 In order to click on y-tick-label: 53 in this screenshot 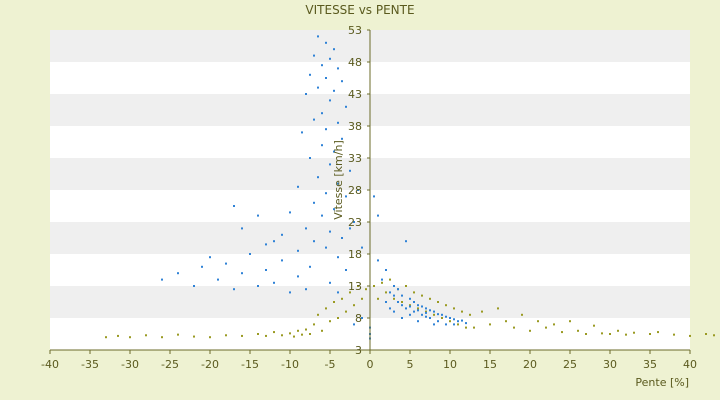, I will do `click(355, 30)`.